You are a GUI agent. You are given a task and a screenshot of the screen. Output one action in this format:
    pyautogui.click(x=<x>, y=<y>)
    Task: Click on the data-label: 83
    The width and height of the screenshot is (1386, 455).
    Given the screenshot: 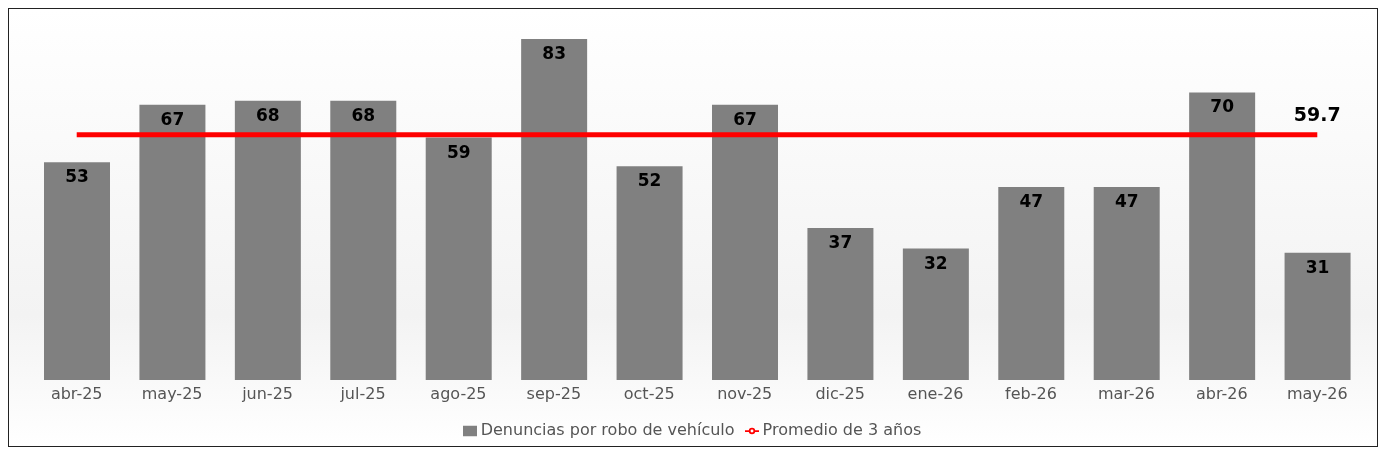 What is the action you would take?
    pyautogui.click(x=554, y=53)
    